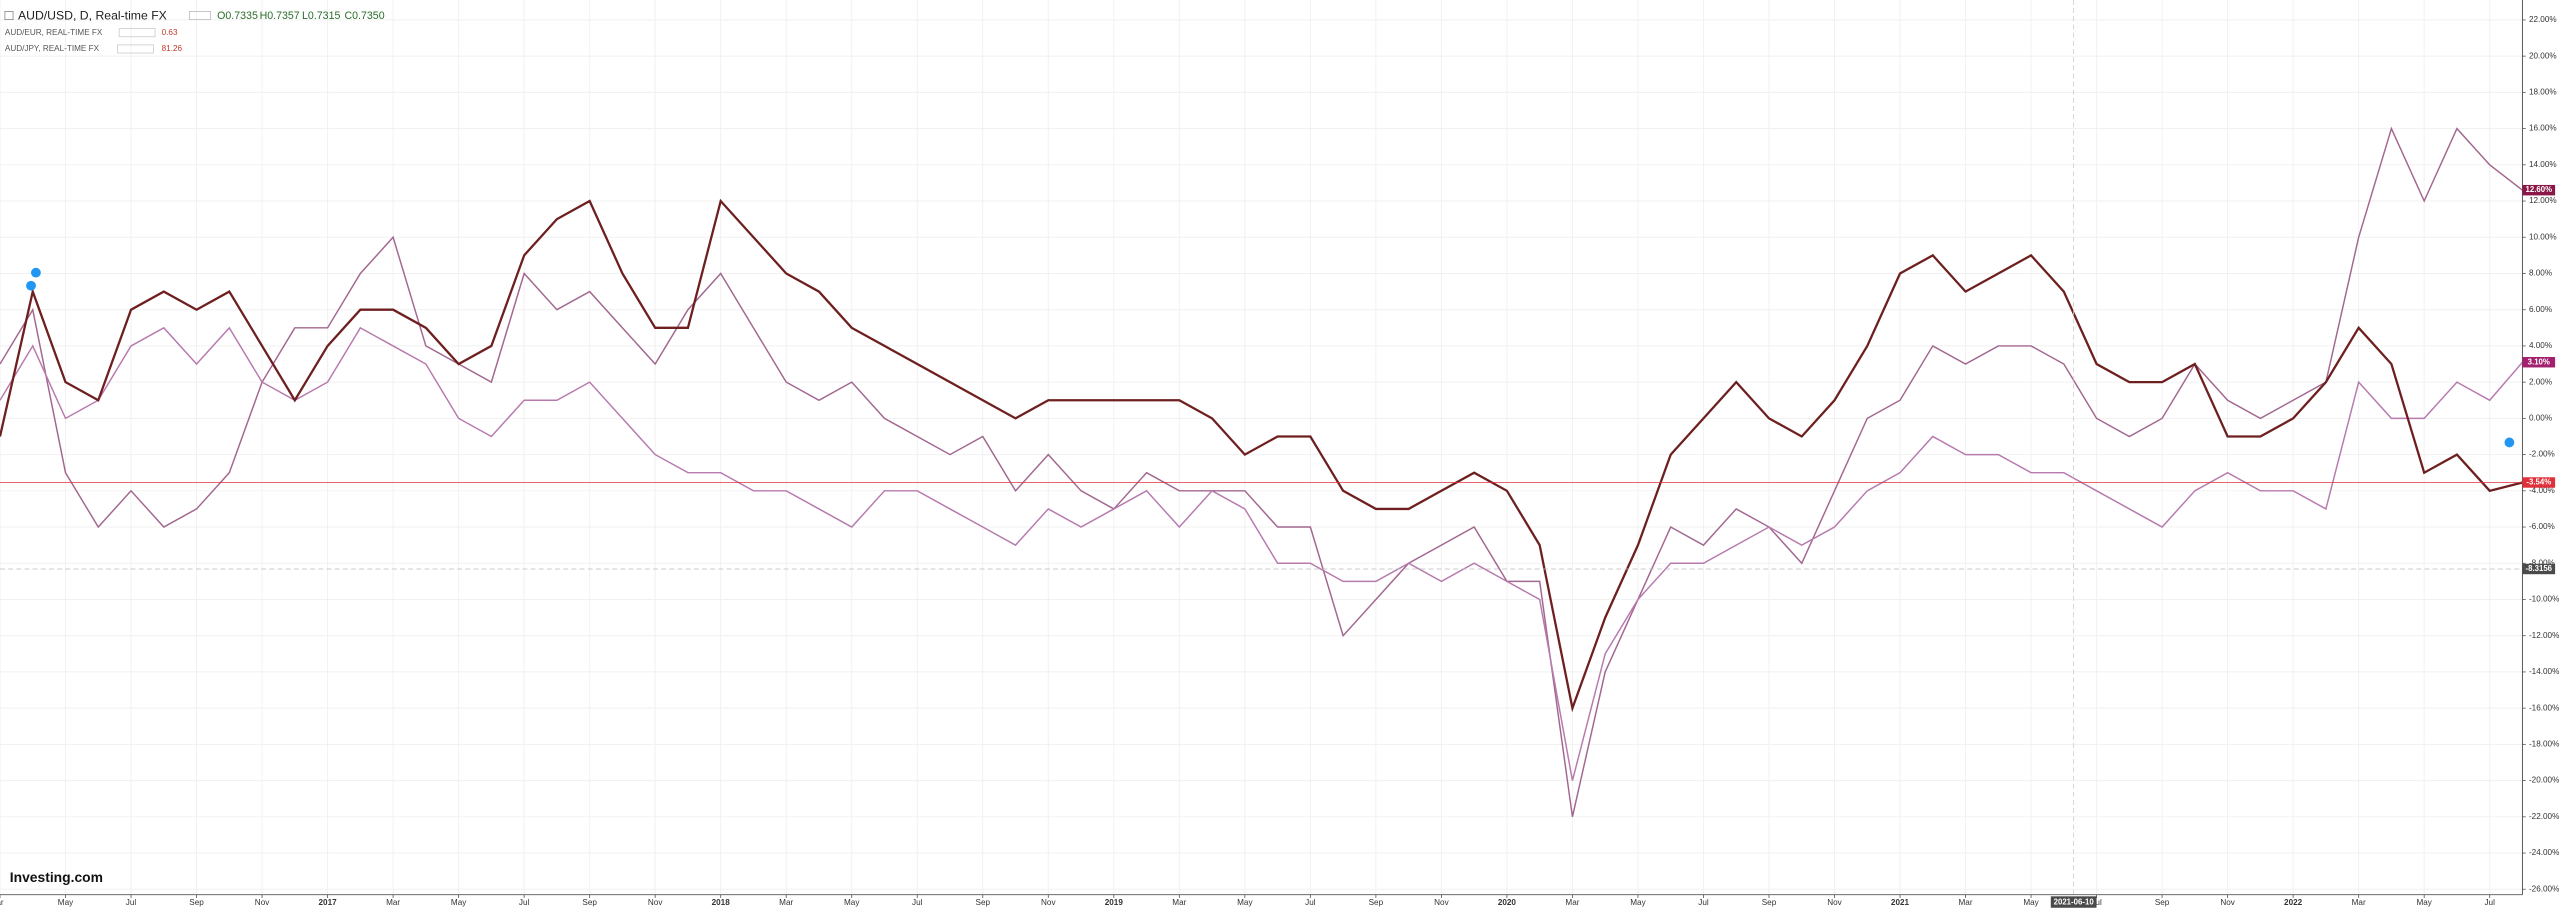 This screenshot has width=2560, height=912. I want to click on y-tick-label: -14.00%, so click(2544, 671).